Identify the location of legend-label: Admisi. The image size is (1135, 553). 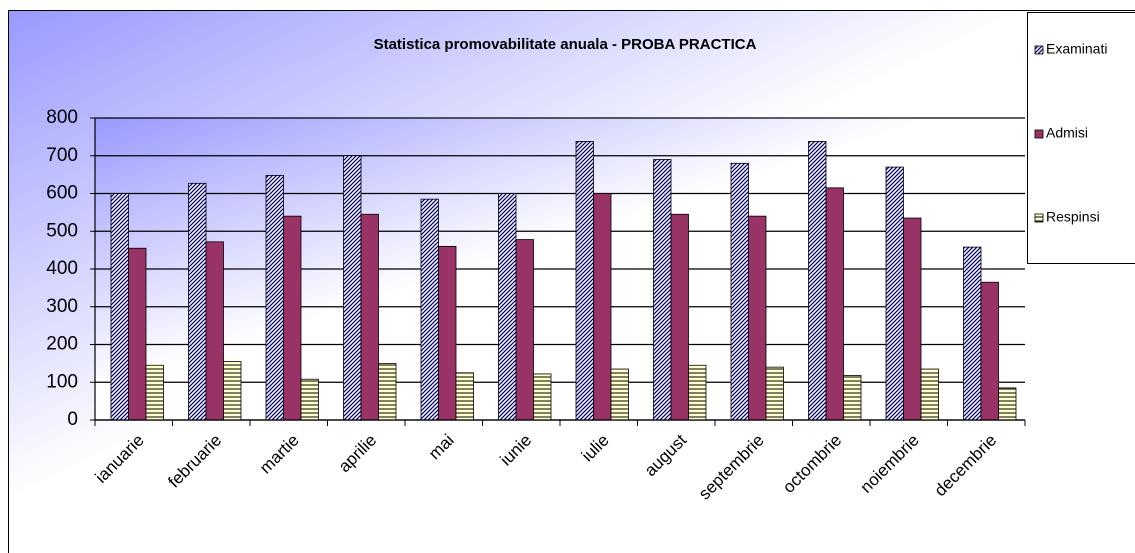
(1067, 133).